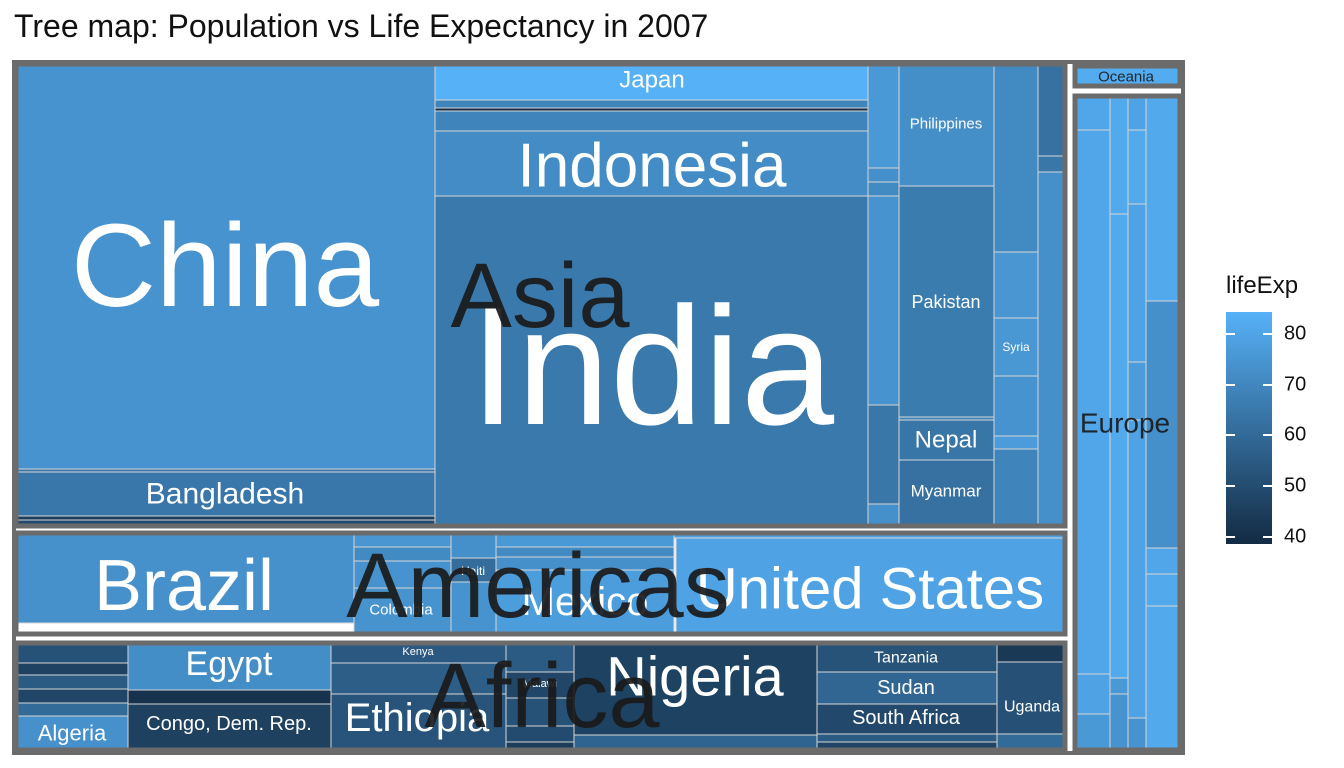 The image size is (1344, 768). I want to click on tile-label-japan: Japan, so click(651, 80).